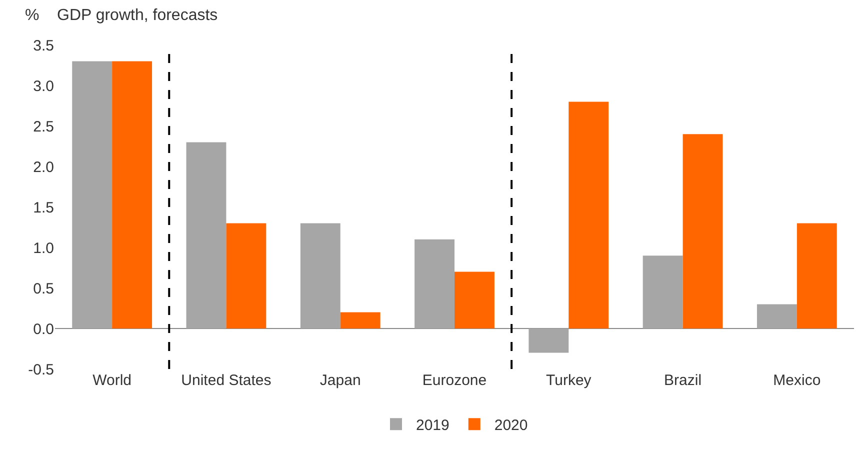  What do you see at coordinates (454, 380) in the screenshot?
I see `x-tick-label: Eurozone` at bounding box center [454, 380].